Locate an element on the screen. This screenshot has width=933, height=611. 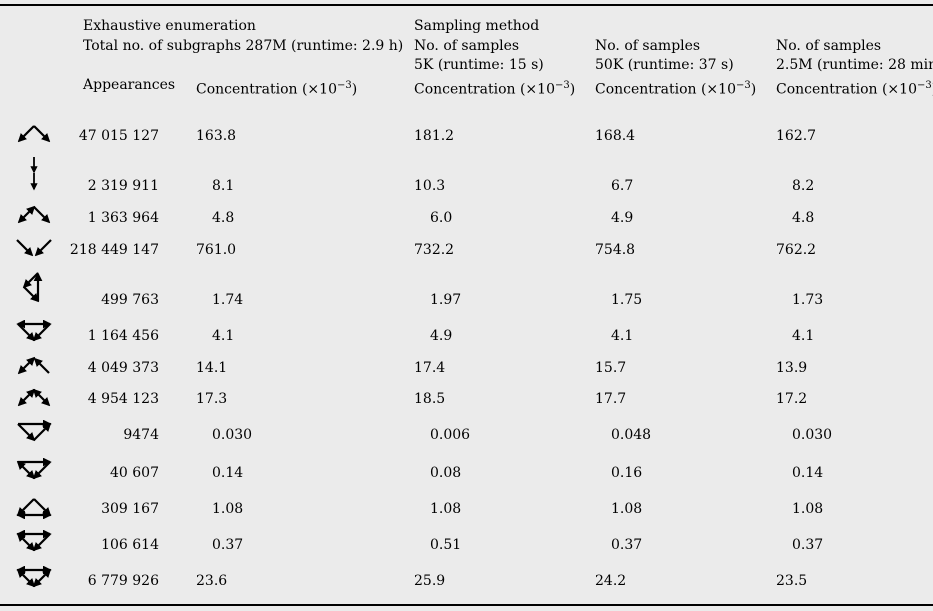
col2-samples: 5K (runtime: 15 s) is located at coordinates (479, 65).